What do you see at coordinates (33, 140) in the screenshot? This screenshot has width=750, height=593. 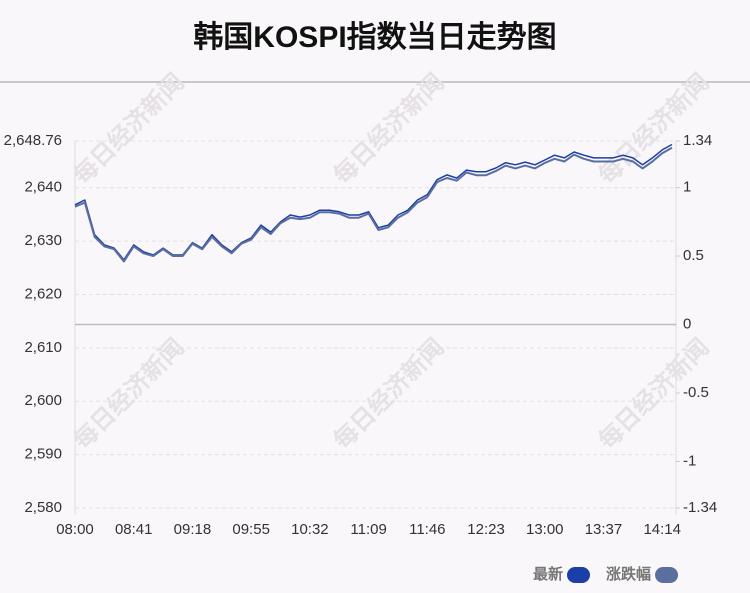 I see `y-tick-label: 2,648.76` at bounding box center [33, 140].